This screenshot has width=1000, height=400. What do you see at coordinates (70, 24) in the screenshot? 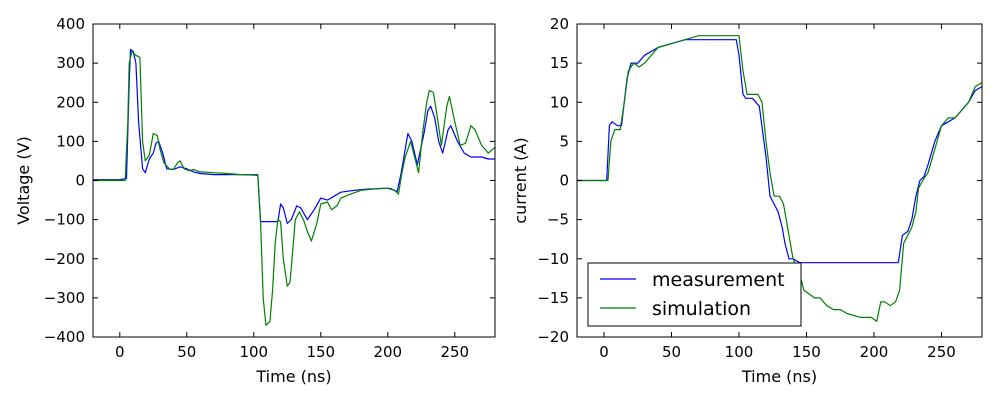
I see `voltage-y-tick-label: 400` at bounding box center [70, 24].